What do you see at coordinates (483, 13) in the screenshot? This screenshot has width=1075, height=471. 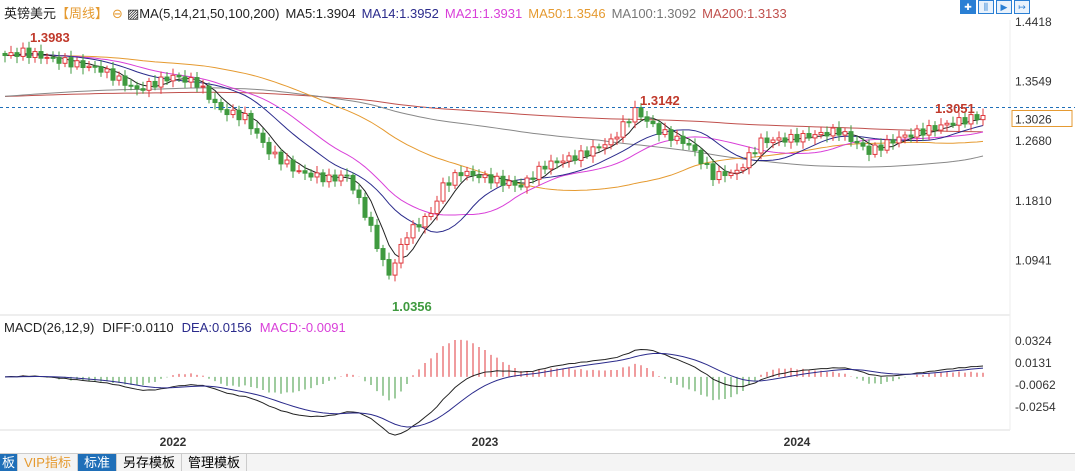 I see `ma21-value: MA21:1.3931` at bounding box center [483, 13].